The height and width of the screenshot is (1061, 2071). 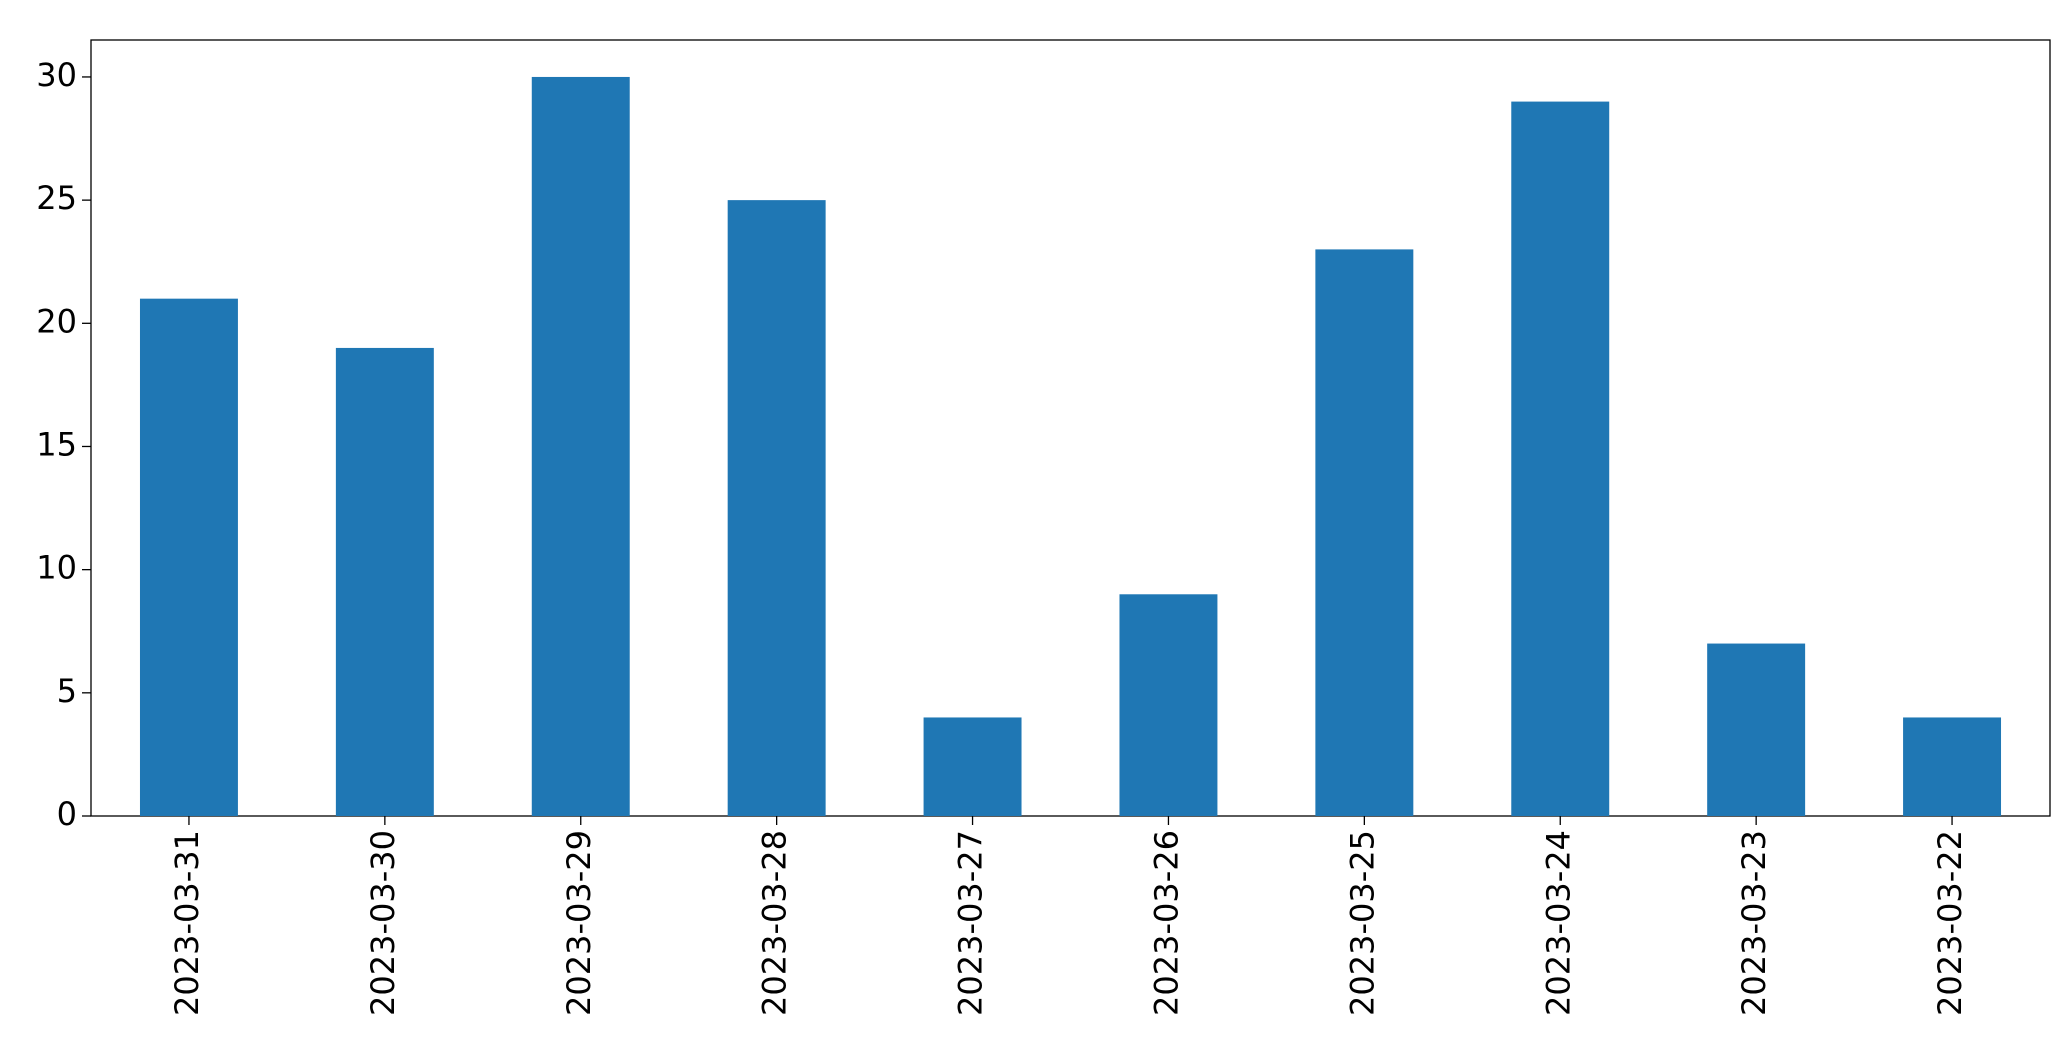 I want to click on x-tick-label: 2023-03-26, so click(x=1166, y=923).